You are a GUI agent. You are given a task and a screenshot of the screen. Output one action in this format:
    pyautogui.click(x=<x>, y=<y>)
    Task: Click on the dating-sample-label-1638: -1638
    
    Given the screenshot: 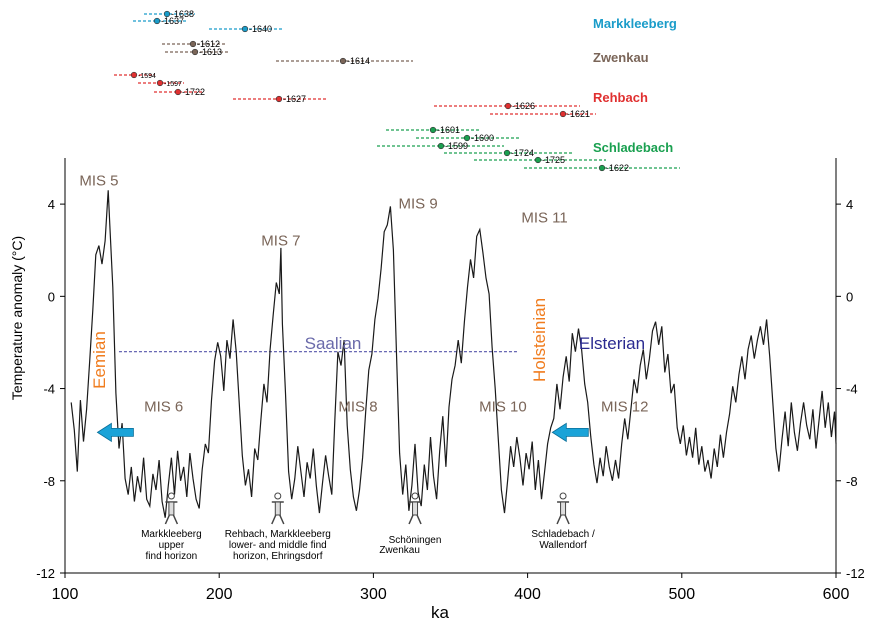 What is the action you would take?
    pyautogui.click(x=182, y=14)
    